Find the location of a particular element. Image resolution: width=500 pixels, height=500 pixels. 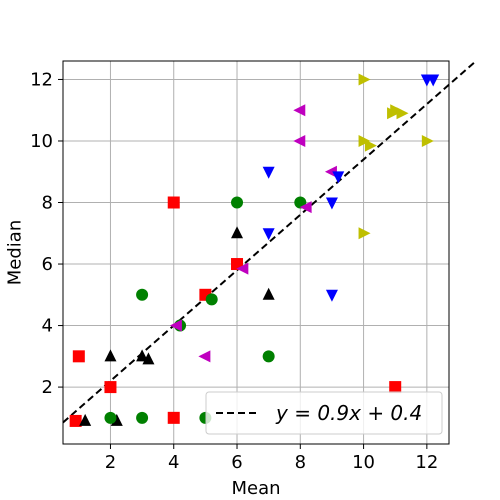

y-tick-label: 4 is located at coordinates (47, 326).